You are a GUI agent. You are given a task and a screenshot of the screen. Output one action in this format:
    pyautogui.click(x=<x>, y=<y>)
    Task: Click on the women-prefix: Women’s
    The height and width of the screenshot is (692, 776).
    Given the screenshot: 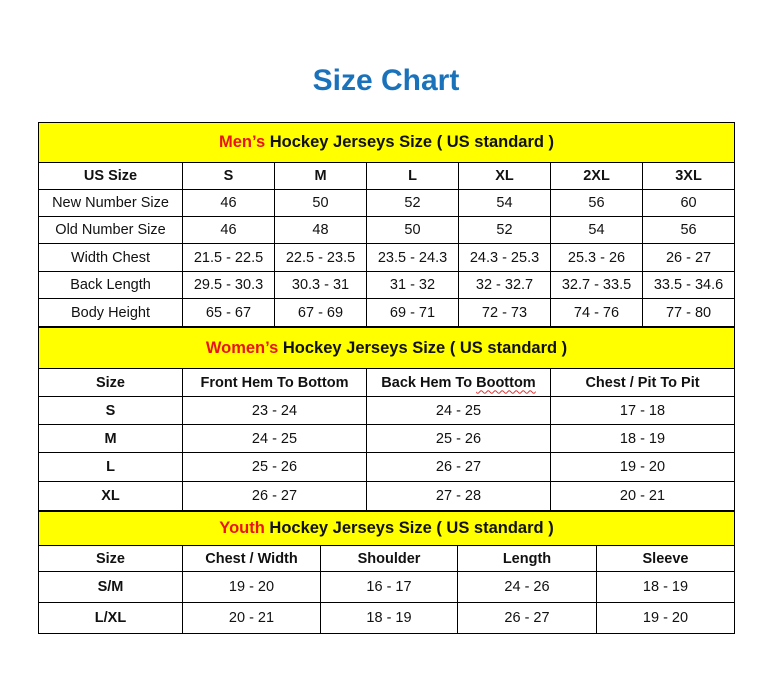 What is the action you would take?
    pyautogui.click(x=242, y=347)
    